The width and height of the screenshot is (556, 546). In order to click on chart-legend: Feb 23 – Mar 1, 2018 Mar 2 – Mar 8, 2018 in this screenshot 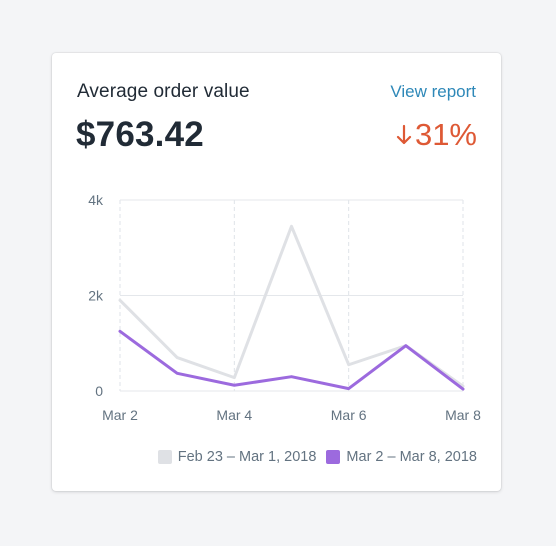, I will do `click(317, 457)`.